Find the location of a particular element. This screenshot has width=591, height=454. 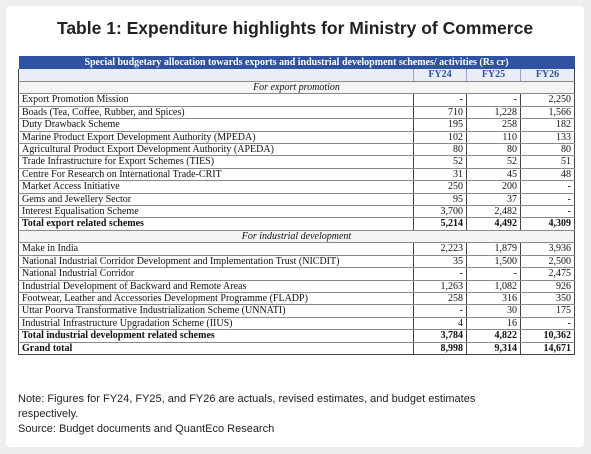

table-row: Gems and Jewellery Sector 95 37- is located at coordinates (297, 200).